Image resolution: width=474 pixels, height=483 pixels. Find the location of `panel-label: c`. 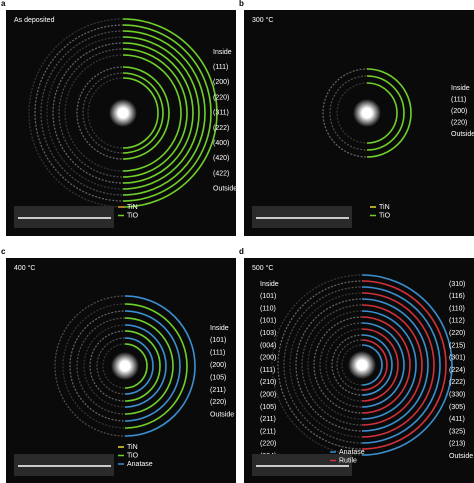

panel-label: c is located at coordinates (3, 251).